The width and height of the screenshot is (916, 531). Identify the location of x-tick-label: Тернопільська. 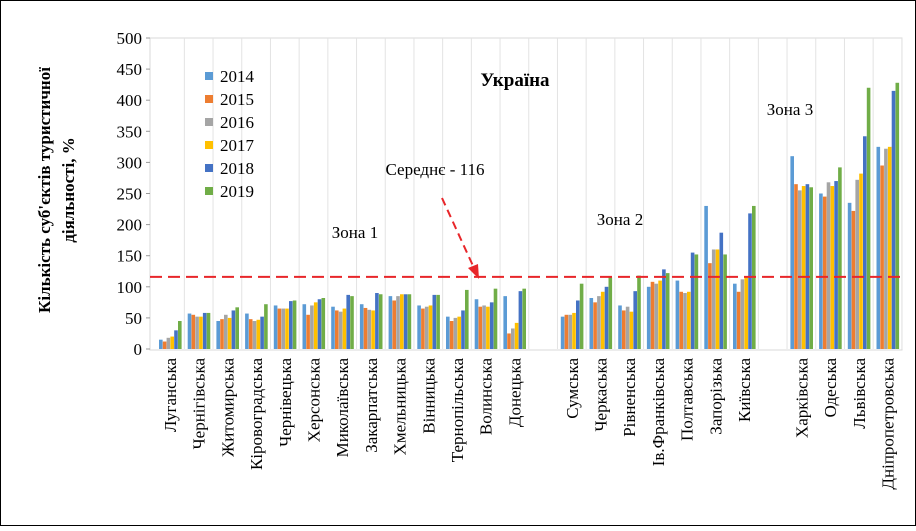
(457, 410).